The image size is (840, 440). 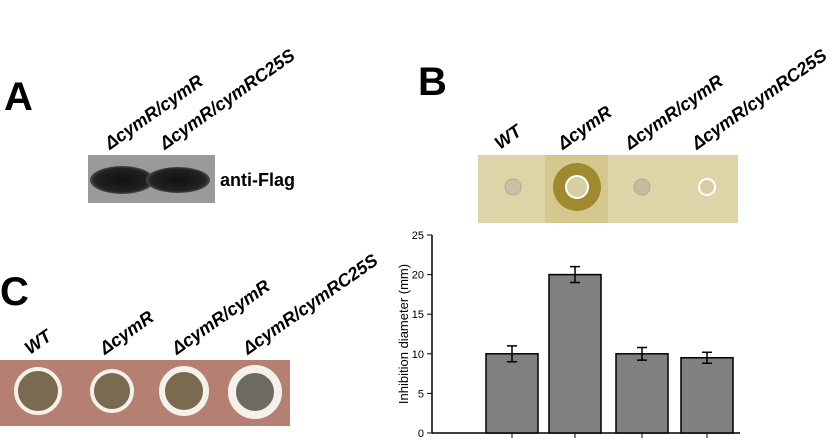 What do you see at coordinates (432, 82) in the screenshot?
I see `panel-label: B` at bounding box center [432, 82].